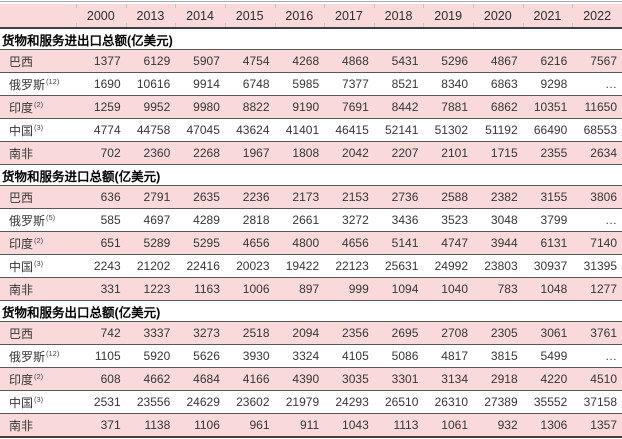 The image size is (622, 439). Describe the element at coordinates (150, 425) in the screenshot. I see `value-cell: 1138` at that location.